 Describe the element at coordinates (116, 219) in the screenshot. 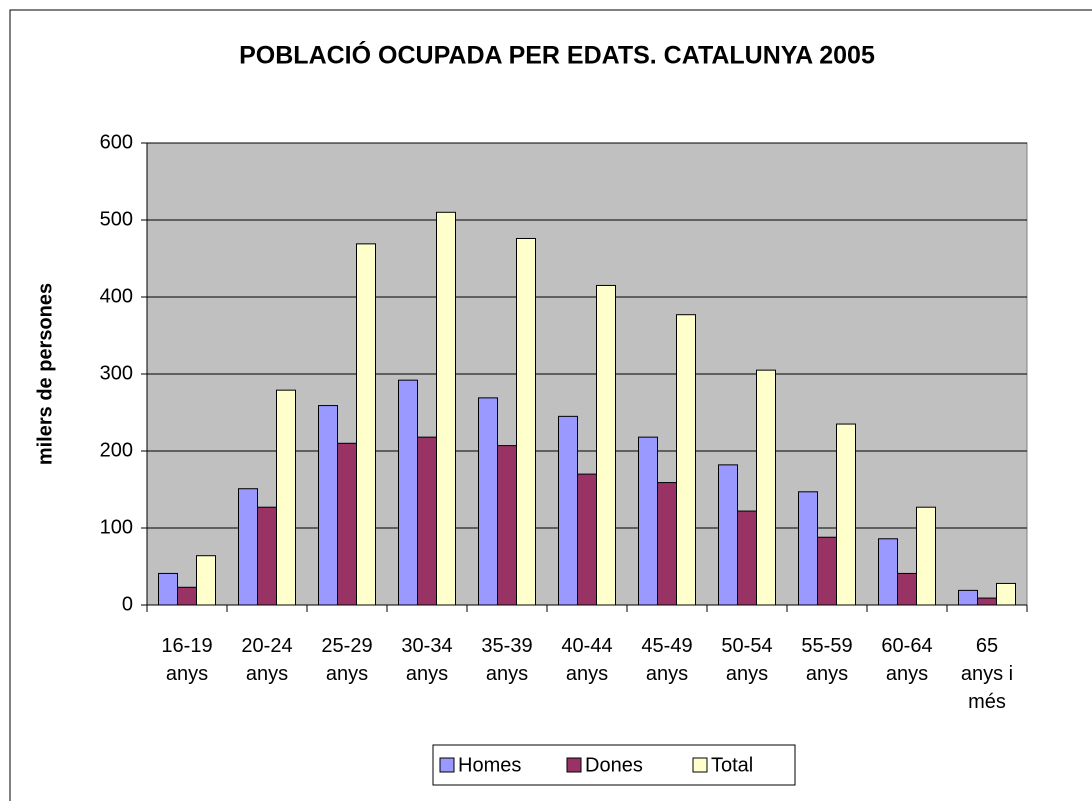

I see `y-tick-label: 500` at that location.